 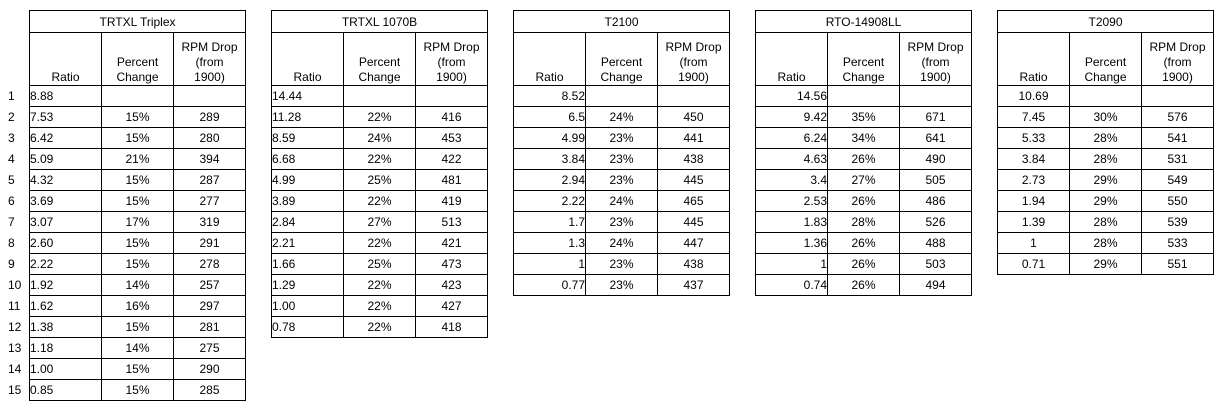 What do you see at coordinates (137, 306) in the screenshot?
I see `percent-change-cell: 16%` at bounding box center [137, 306].